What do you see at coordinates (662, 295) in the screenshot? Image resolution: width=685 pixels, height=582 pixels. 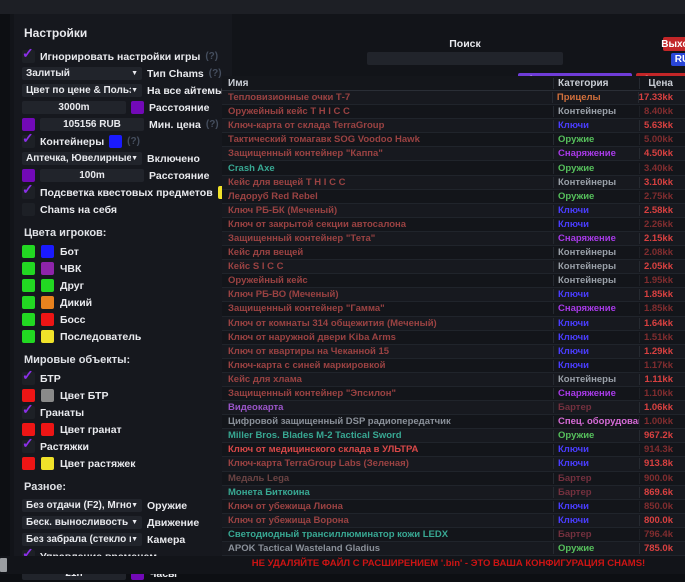 I see `item-price: 1.85kk` at bounding box center [662, 295].